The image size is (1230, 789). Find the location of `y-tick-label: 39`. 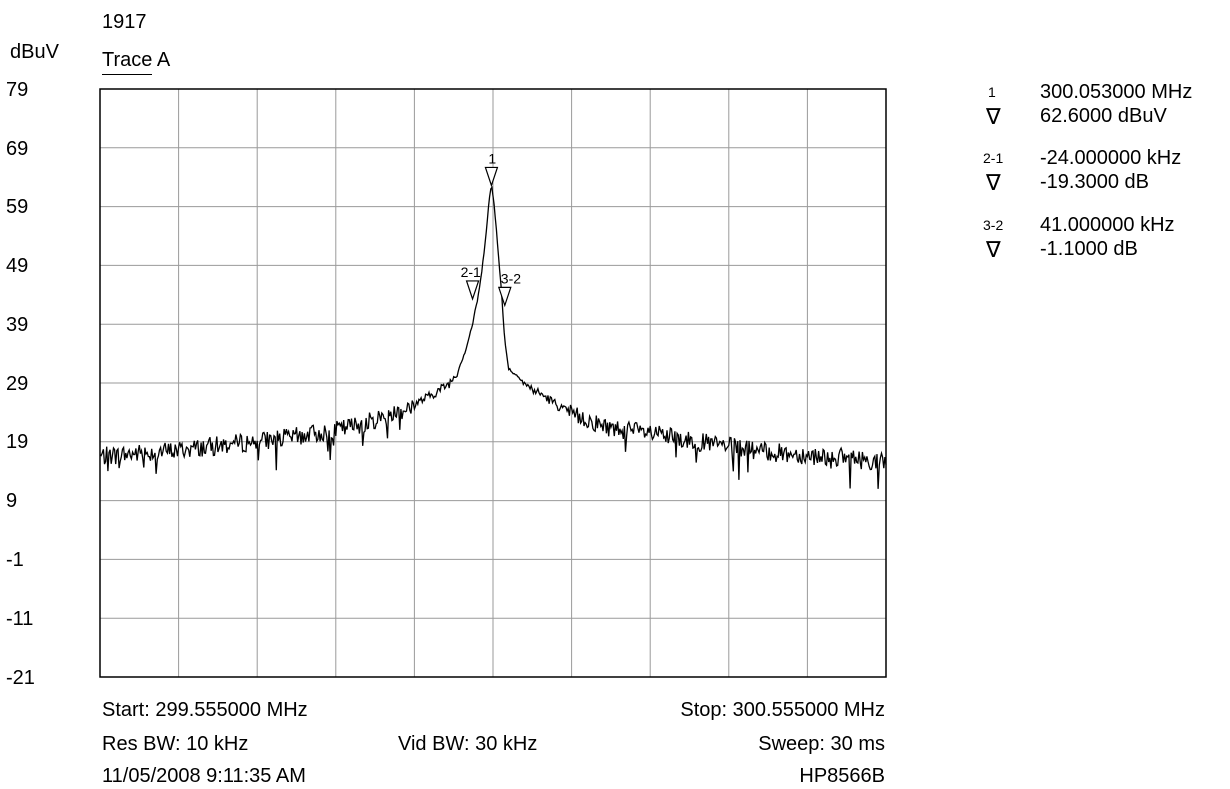

y-tick-label: 39 is located at coordinates (17, 325).